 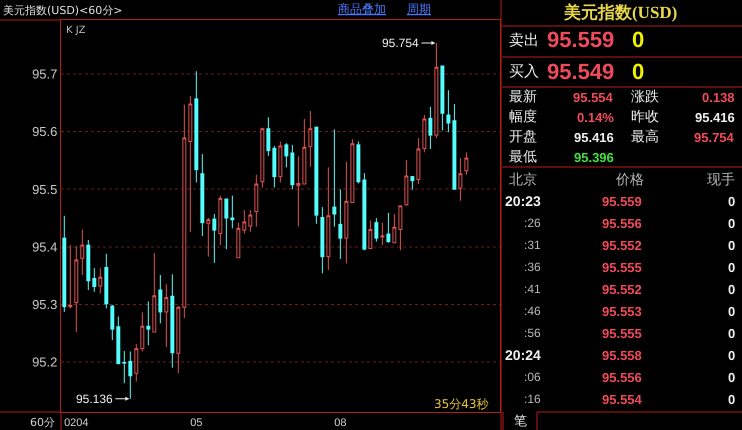 What do you see at coordinates (714, 137) in the screenshot?
I see `text: 95.754` at bounding box center [714, 137].